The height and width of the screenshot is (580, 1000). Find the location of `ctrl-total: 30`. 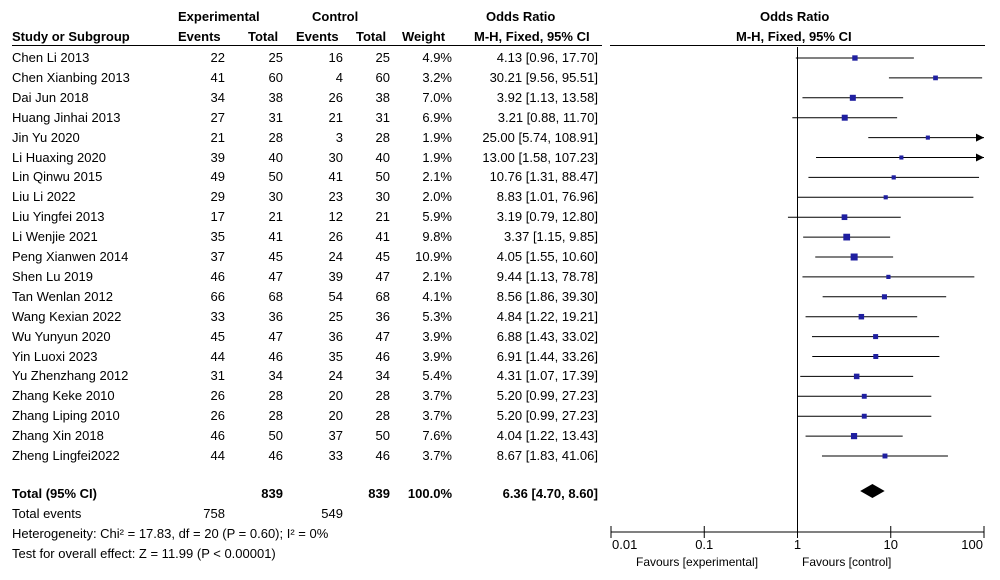

ctrl-total: 30 is located at coordinates (382, 197).